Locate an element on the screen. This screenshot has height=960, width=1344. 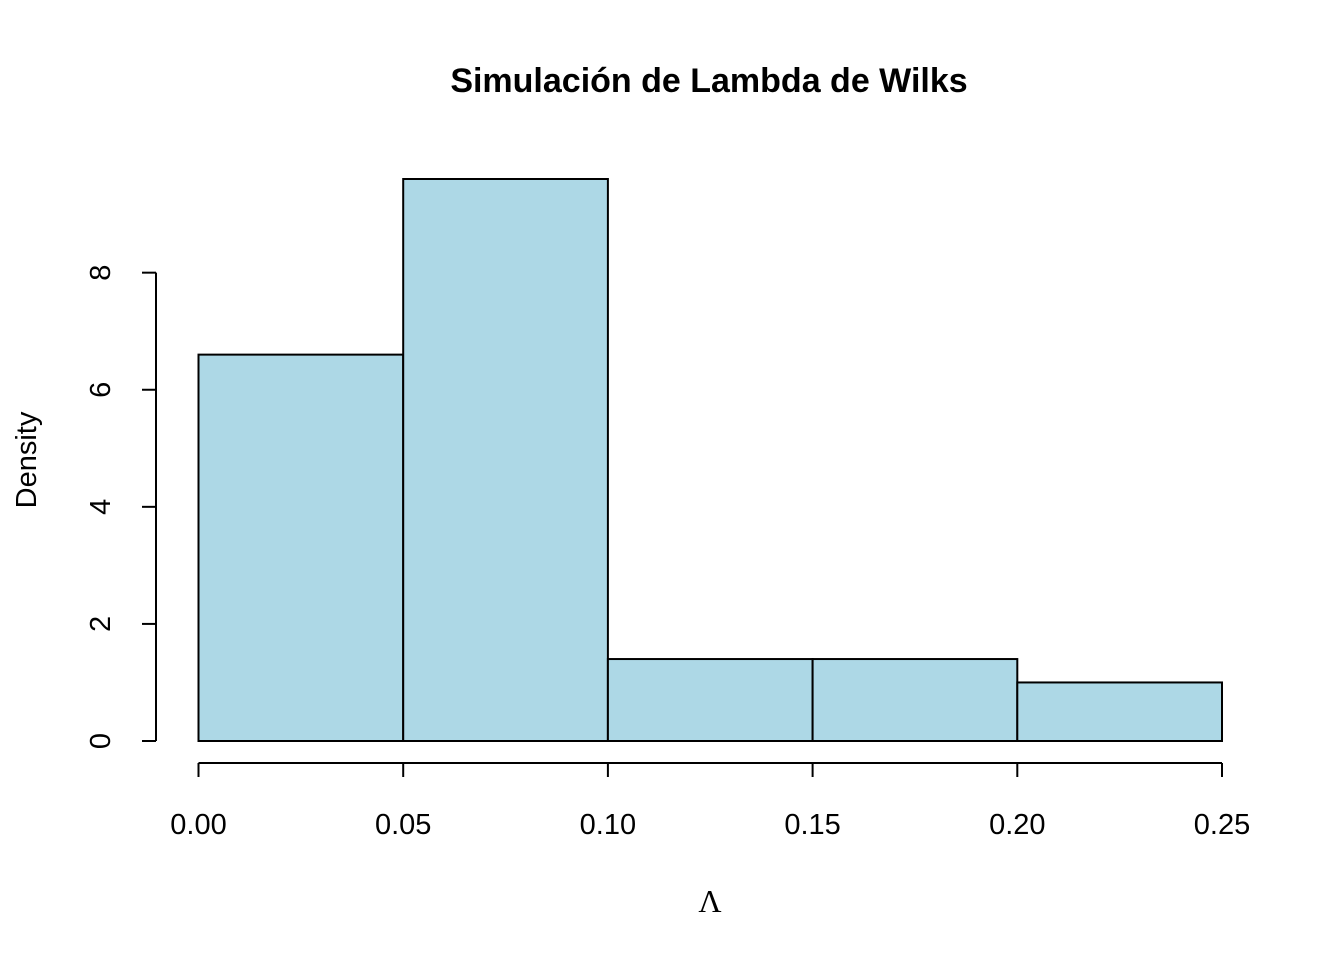
y-tick-label: 4 is located at coordinates (101, 507).